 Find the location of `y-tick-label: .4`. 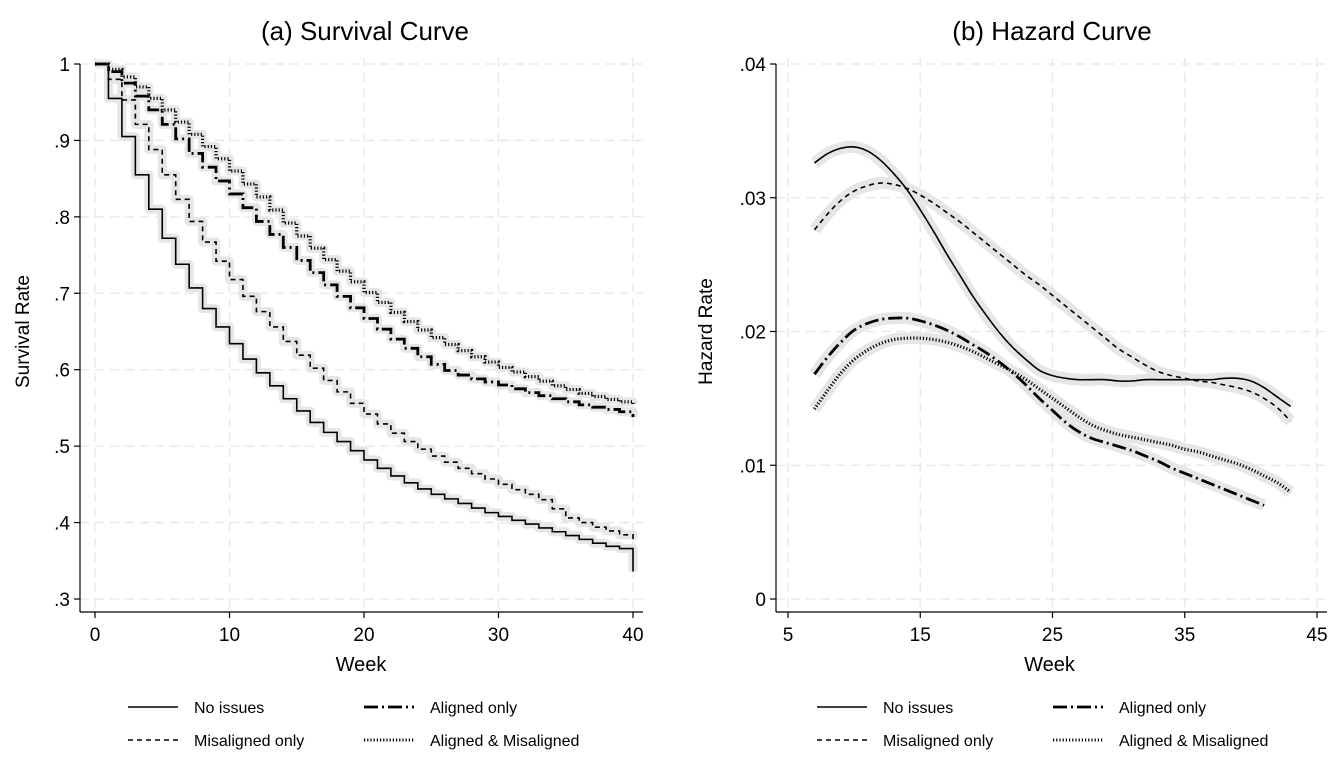

y-tick-label: .4 is located at coordinates (62, 524).